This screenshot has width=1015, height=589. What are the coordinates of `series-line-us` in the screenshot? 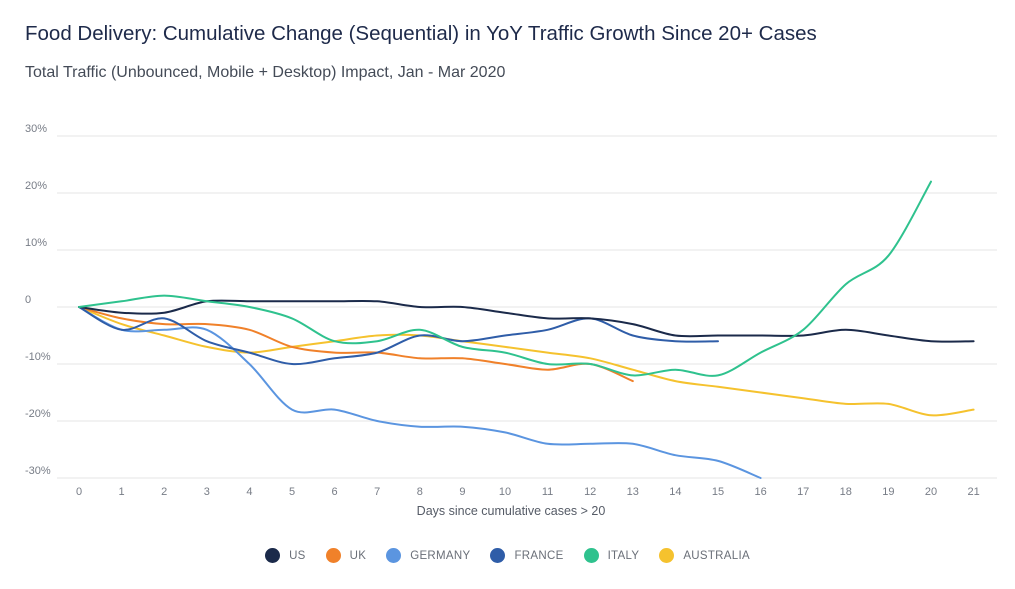 It's located at (526, 321).